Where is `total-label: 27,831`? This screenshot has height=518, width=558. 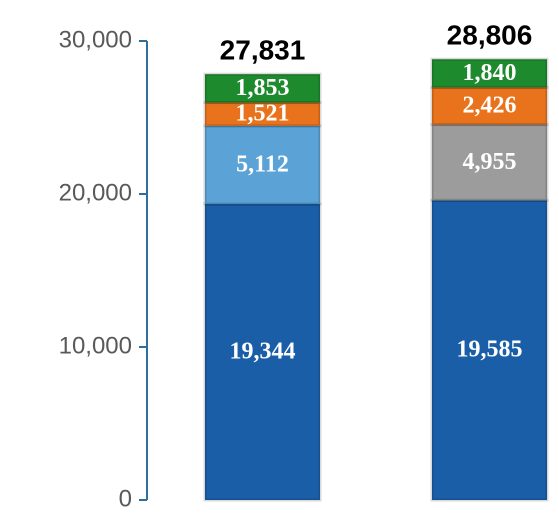
total-label: 27,831 is located at coordinates (263, 50).